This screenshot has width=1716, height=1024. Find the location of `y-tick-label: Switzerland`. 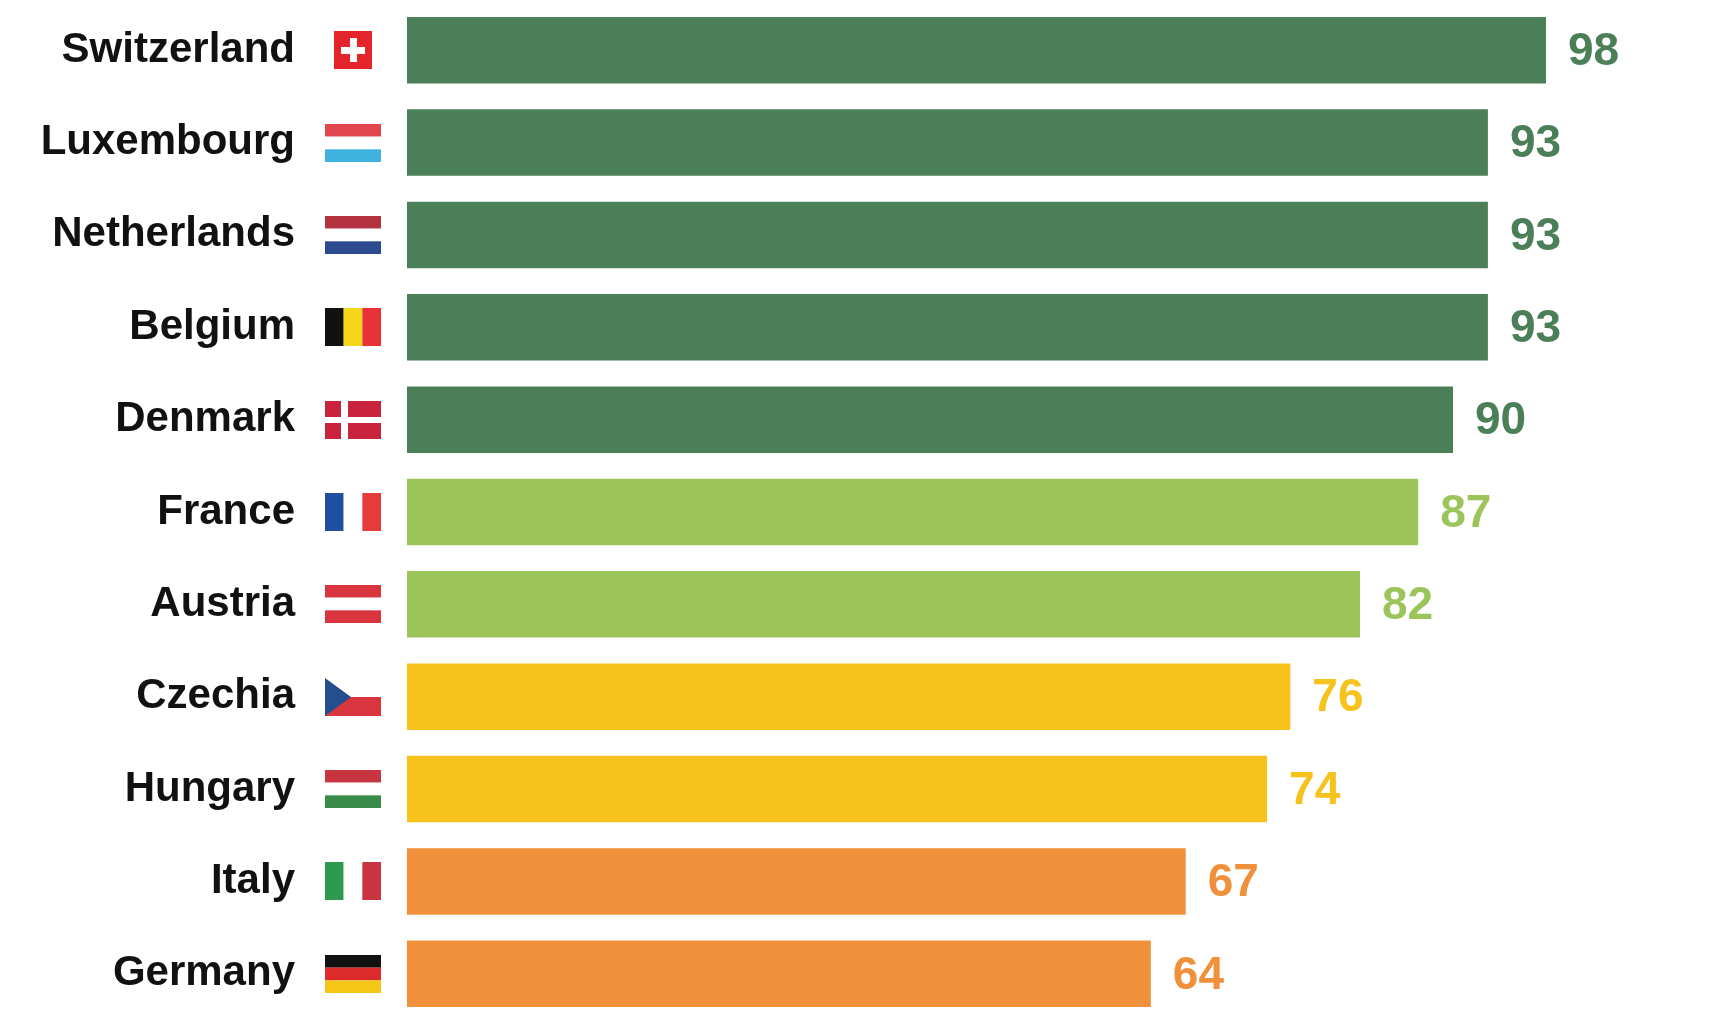

y-tick-label: Switzerland is located at coordinates (178, 47).